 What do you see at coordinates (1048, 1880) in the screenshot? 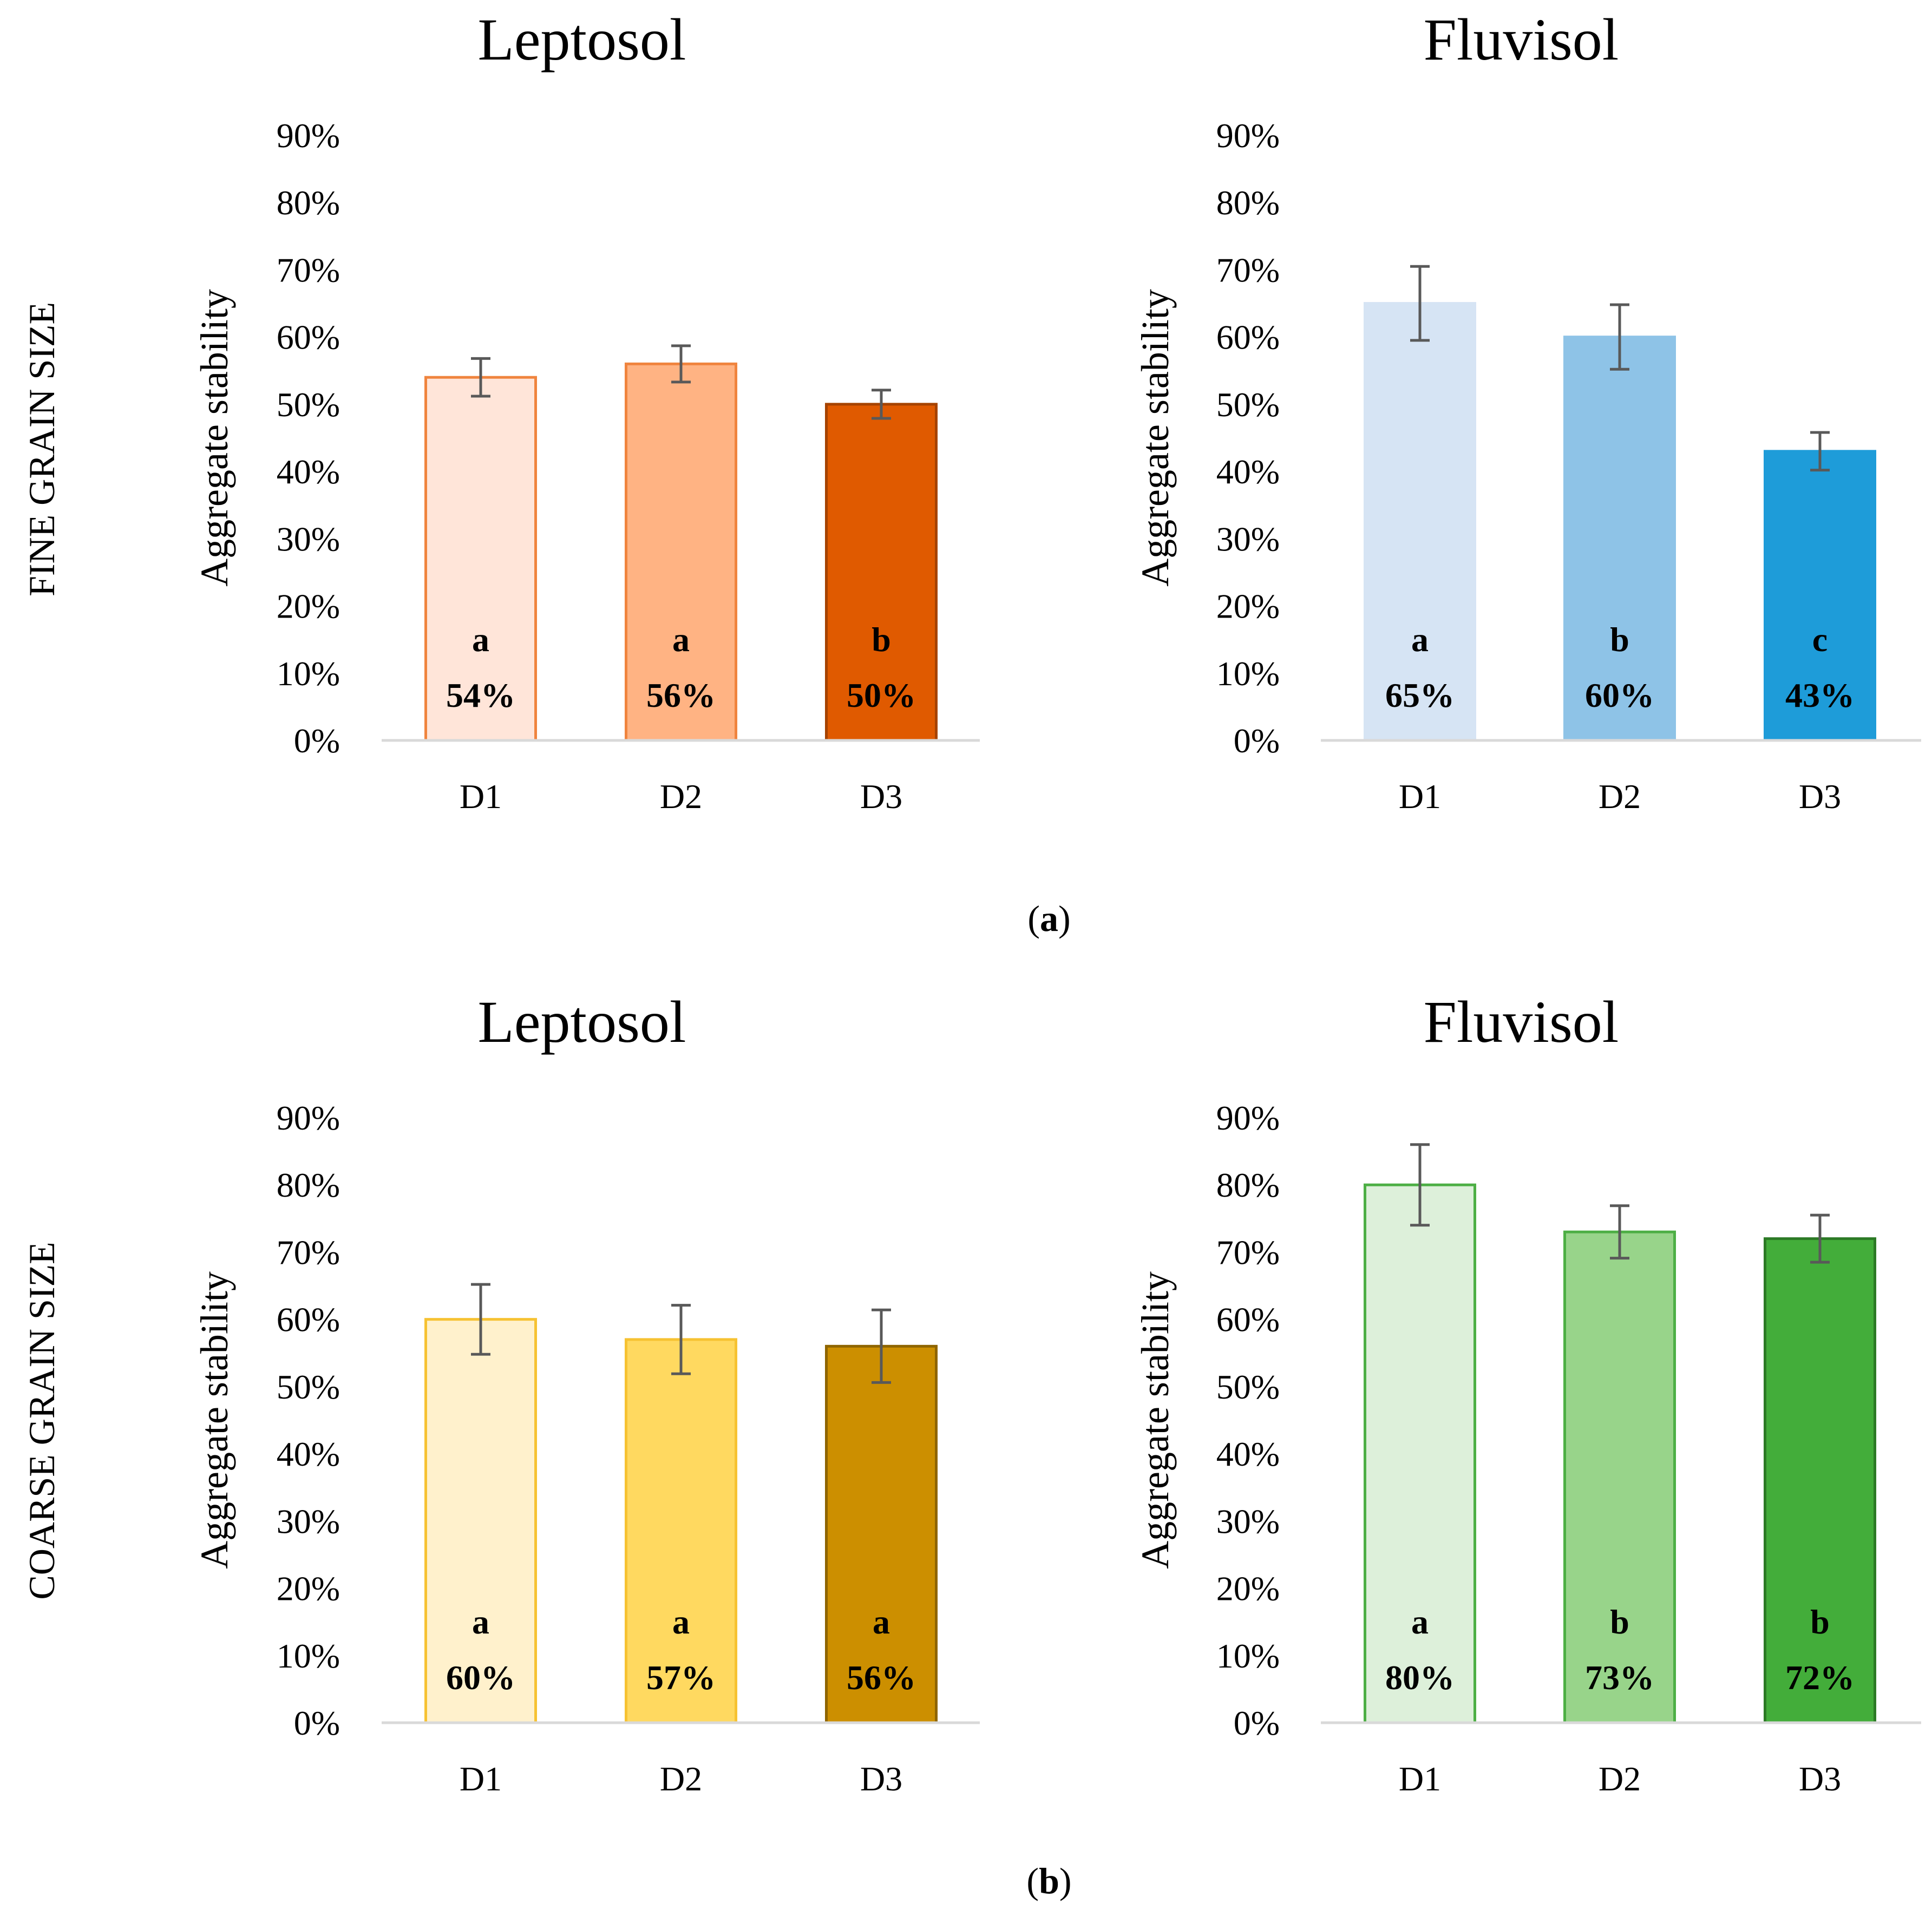
I see `caption-b: (b)` at bounding box center [1048, 1880].